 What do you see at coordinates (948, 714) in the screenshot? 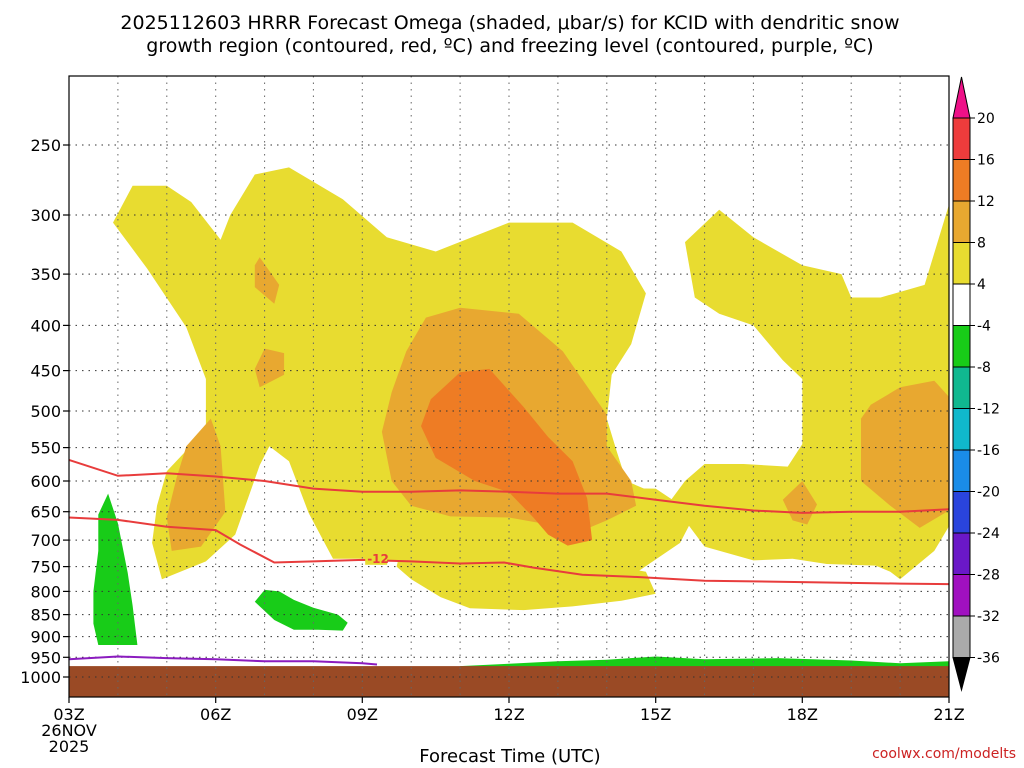
I see `x-tick-label-21Z: 21Z` at bounding box center [948, 714].